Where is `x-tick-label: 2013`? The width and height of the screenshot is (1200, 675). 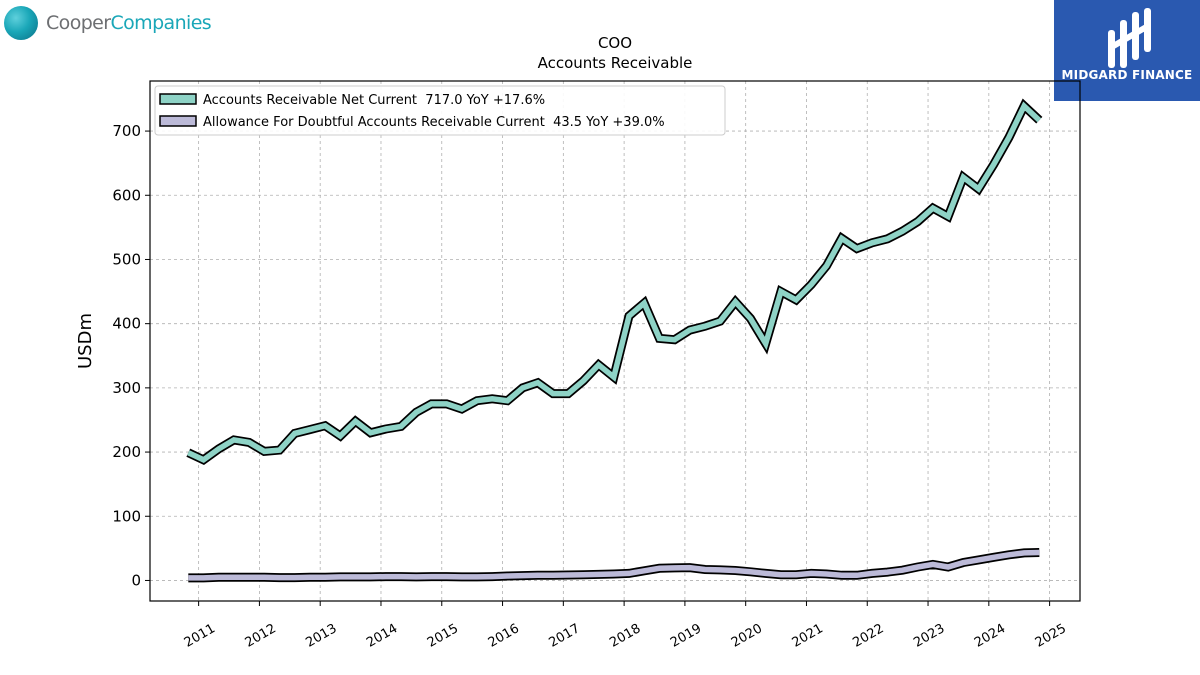 x-tick-label: 2013 is located at coordinates (321, 636).